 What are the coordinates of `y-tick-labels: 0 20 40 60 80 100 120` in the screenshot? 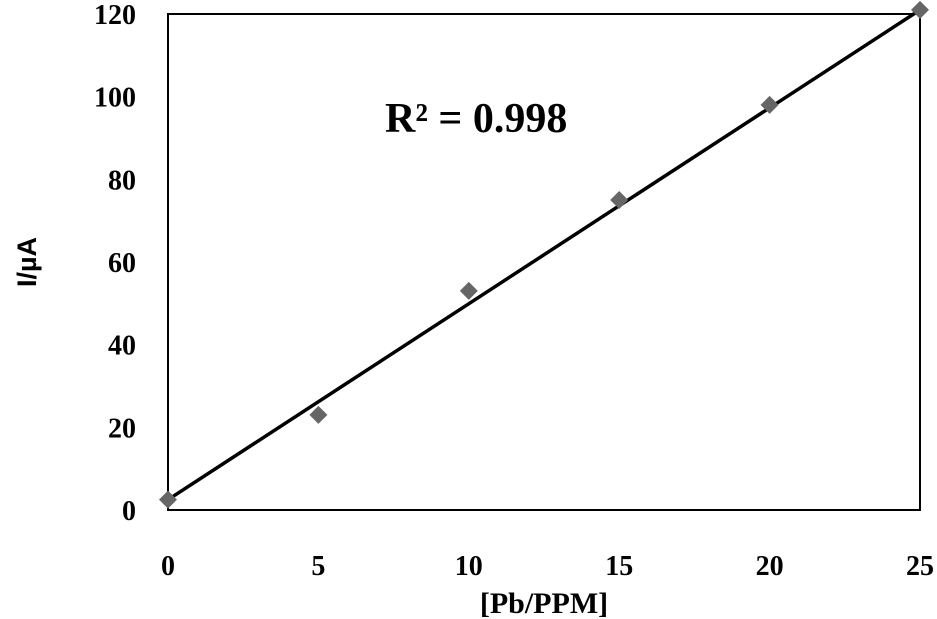 It's located at (115, 263).